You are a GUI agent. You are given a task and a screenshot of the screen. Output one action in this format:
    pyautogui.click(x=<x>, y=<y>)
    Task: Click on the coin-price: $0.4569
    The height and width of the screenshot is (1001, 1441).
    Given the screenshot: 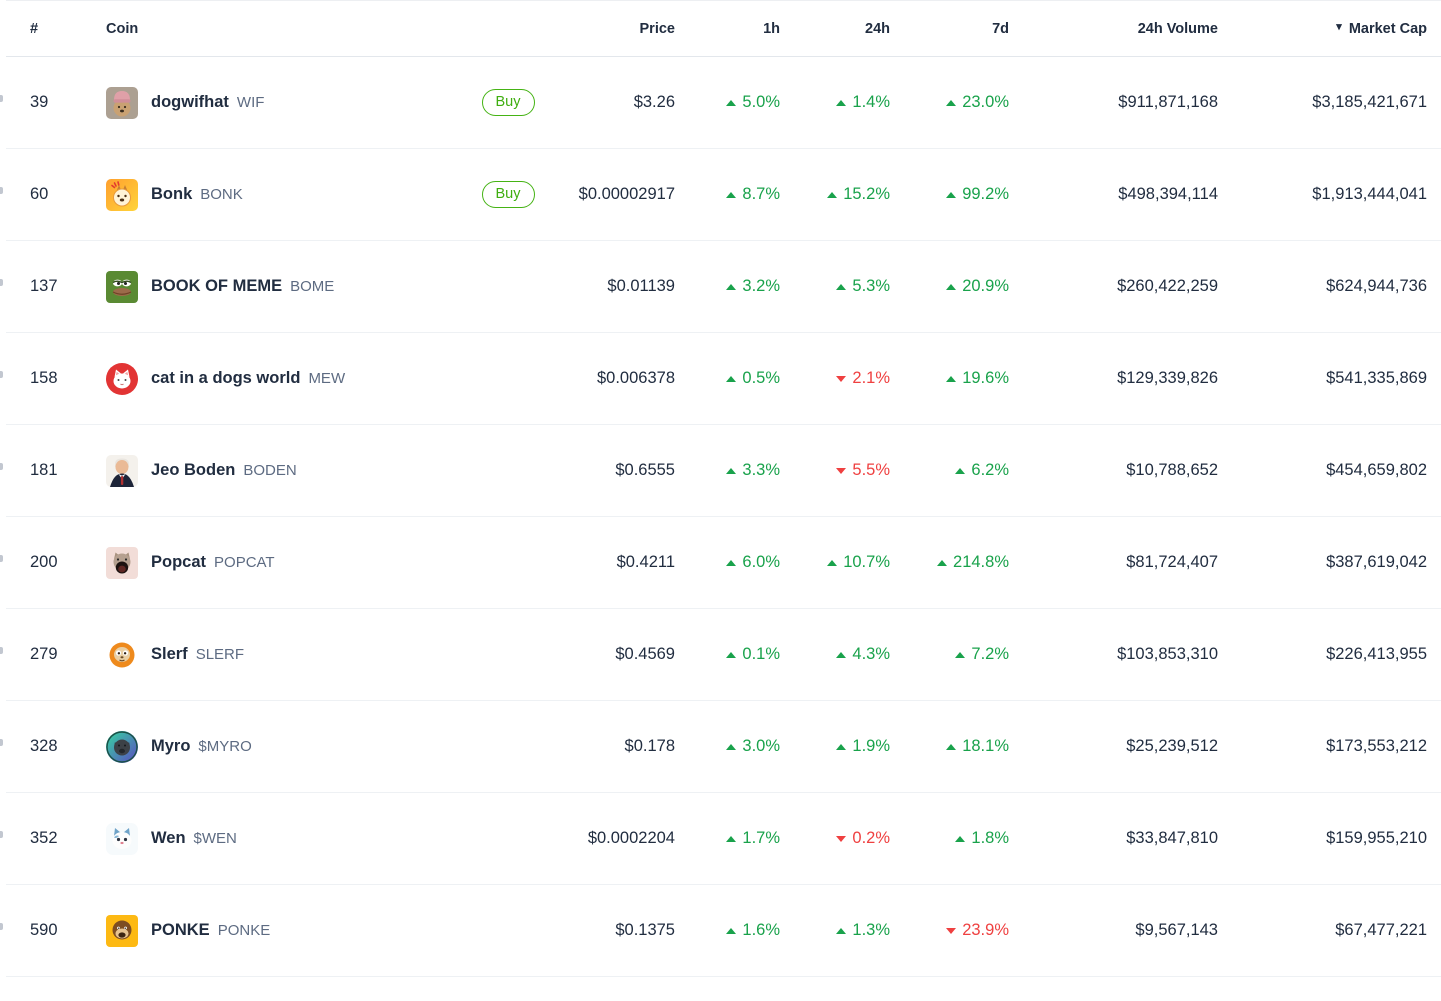 What is the action you would take?
    pyautogui.click(x=645, y=654)
    